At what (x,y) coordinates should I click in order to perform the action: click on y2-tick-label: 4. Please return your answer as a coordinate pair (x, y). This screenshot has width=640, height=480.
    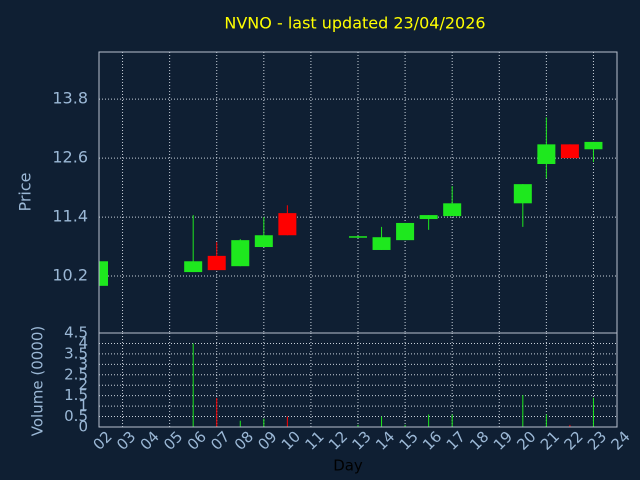
    Looking at the image, I should click on (83, 343).